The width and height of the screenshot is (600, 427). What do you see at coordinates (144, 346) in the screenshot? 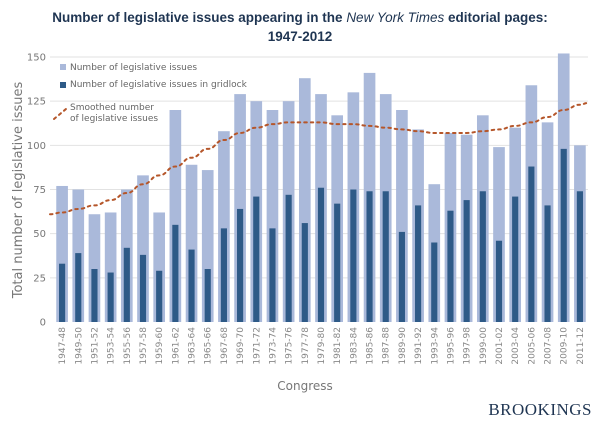
I see `x-tick-label: 1957-58` at bounding box center [144, 346].